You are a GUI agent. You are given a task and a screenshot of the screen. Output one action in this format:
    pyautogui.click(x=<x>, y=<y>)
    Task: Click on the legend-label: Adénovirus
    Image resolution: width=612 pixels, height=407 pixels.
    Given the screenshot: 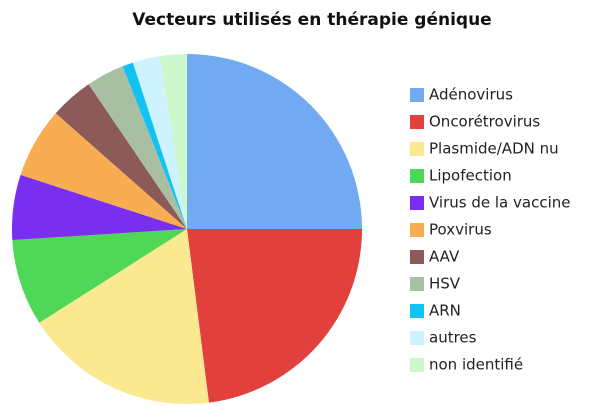 What is the action you would take?
    pyautogui.click(x=471, y=95)
    